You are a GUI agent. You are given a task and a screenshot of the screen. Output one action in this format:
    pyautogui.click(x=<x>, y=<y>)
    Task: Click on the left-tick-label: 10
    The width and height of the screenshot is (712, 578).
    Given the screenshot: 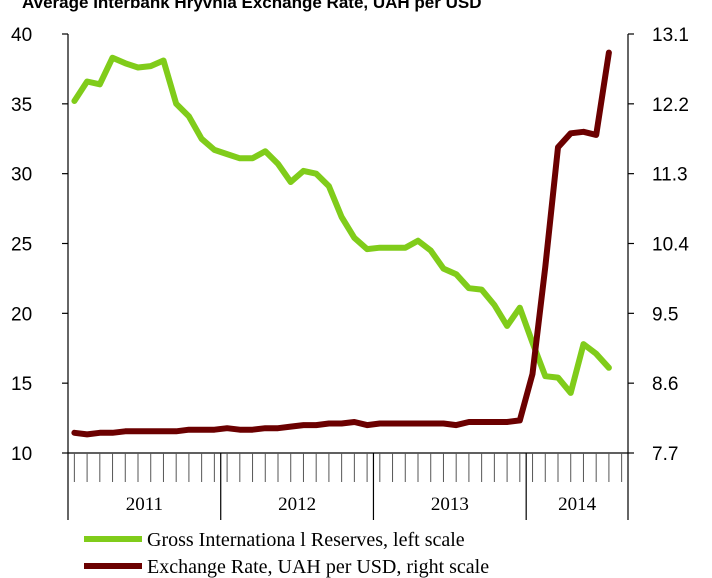 What is the action you would take?
    pyautogui.click(x=21, y=454)
    